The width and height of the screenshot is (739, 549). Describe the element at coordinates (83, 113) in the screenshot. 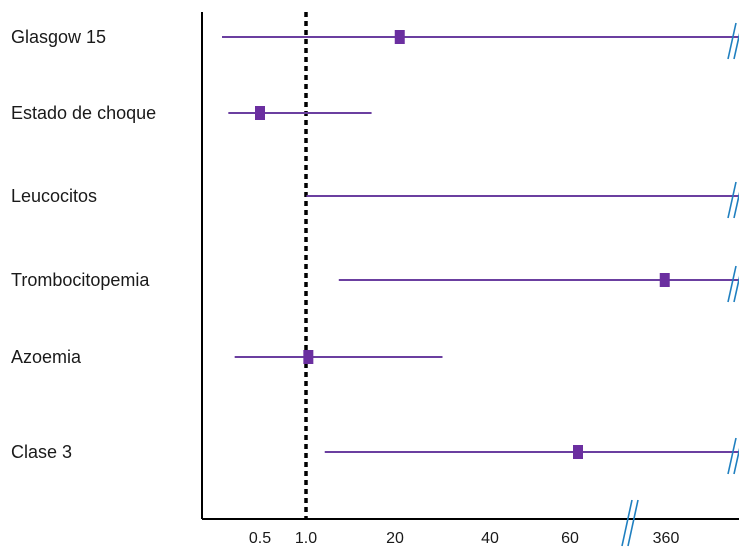

I see `row-label: Estado de choque` at that location.